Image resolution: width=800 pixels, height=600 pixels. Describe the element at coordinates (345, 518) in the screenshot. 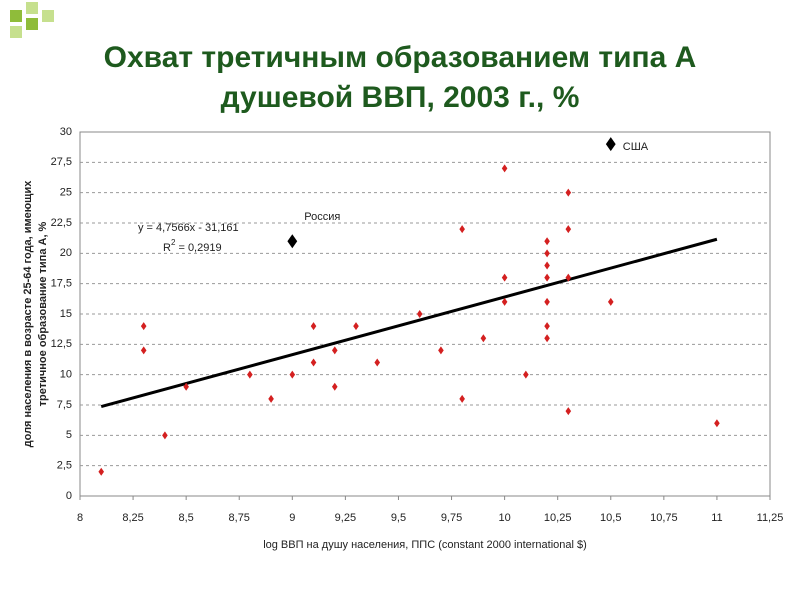

I see `x-tick-label: 9,25` at that location.